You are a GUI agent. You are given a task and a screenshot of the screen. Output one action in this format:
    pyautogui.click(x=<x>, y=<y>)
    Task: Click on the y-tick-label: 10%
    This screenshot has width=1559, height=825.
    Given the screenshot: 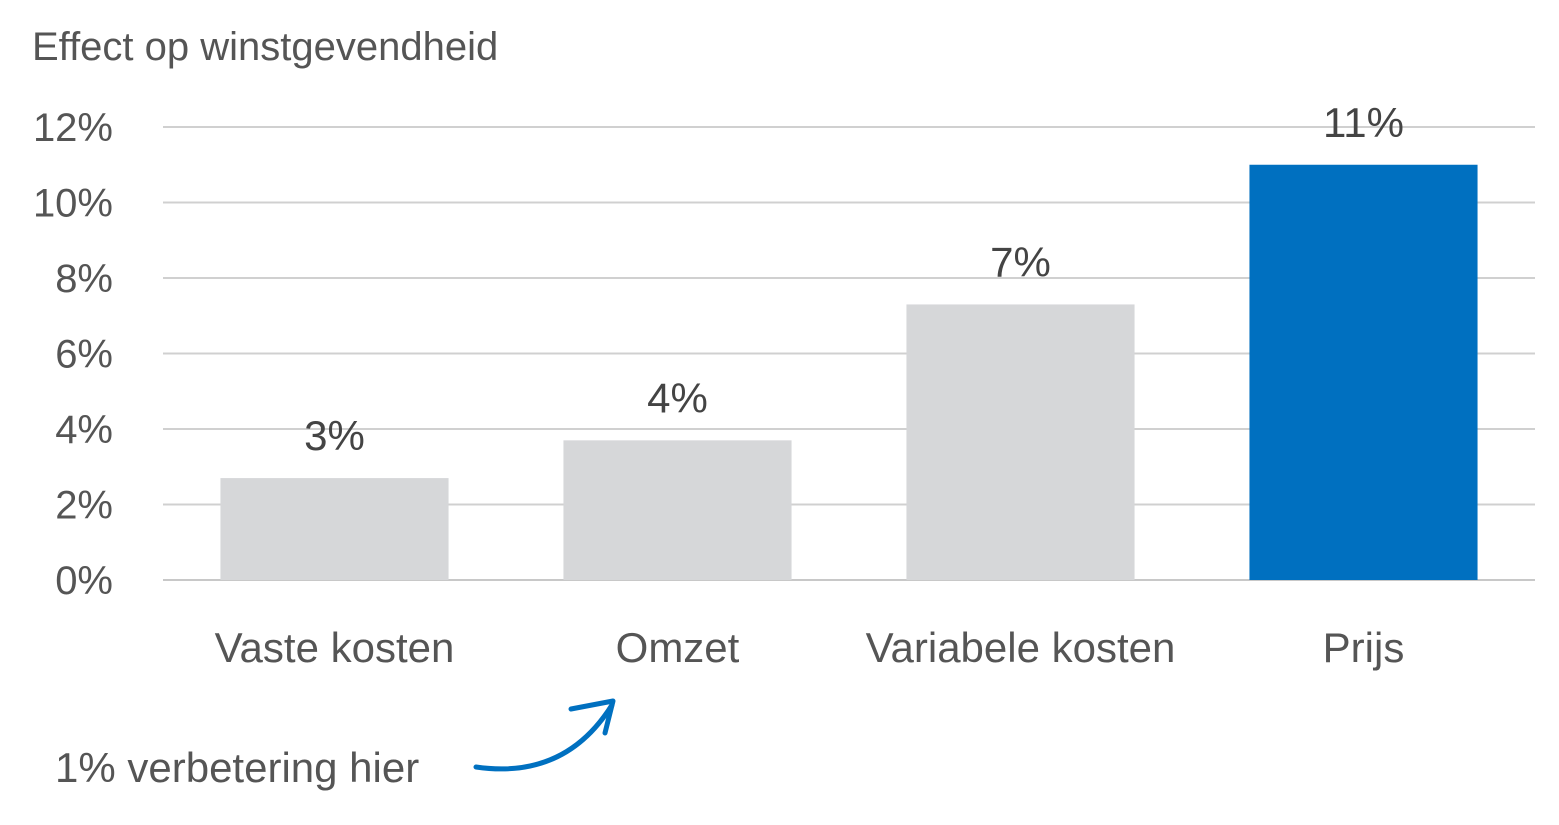 What is the action you would take?
    pyautogui.click(x=73, y=204)
    